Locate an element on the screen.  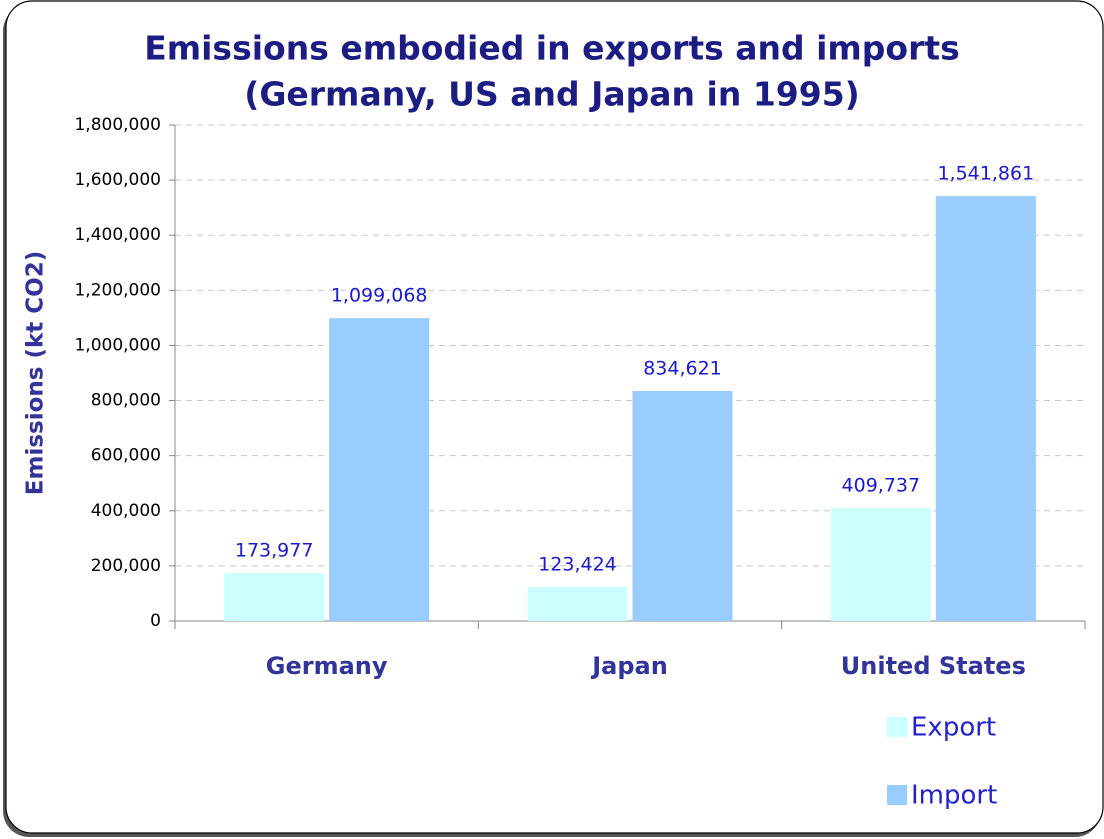
y-tick-label: 200,000 is located at coordinates (126, 566).